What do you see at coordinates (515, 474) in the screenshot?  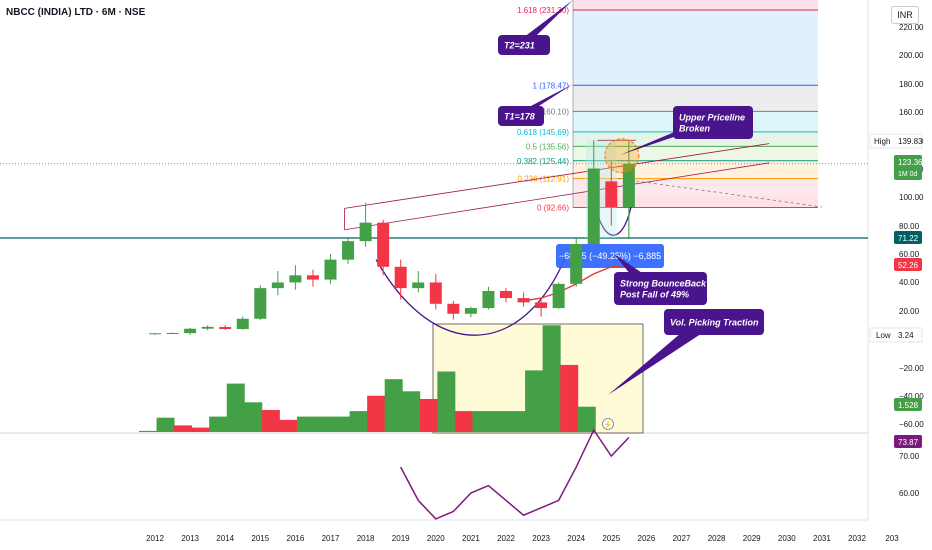 I see `rsi-line` at bounding box center [515, 474].